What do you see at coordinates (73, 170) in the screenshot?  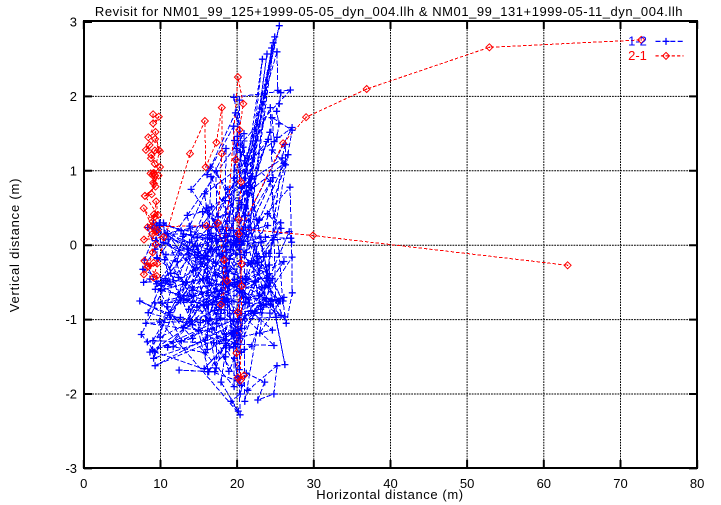 I see `svg-text: 1` at bounding box center [73, 170].